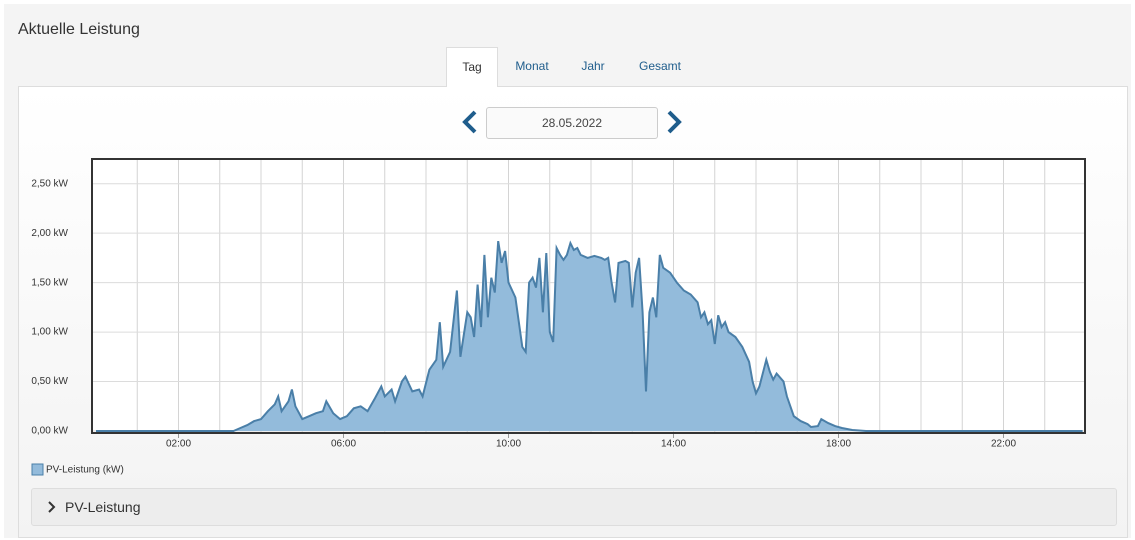 This screenshot has height=540, width=1135. Describe the element at coordinates (52, 507) in the screenshot. I see `chevron` at that location.